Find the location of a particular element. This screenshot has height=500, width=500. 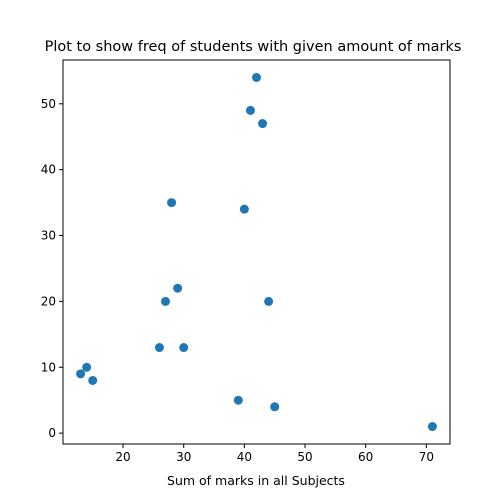

y-axis-ticks: 0 10 20 30 40 50 is located at coordinates (52, 268).